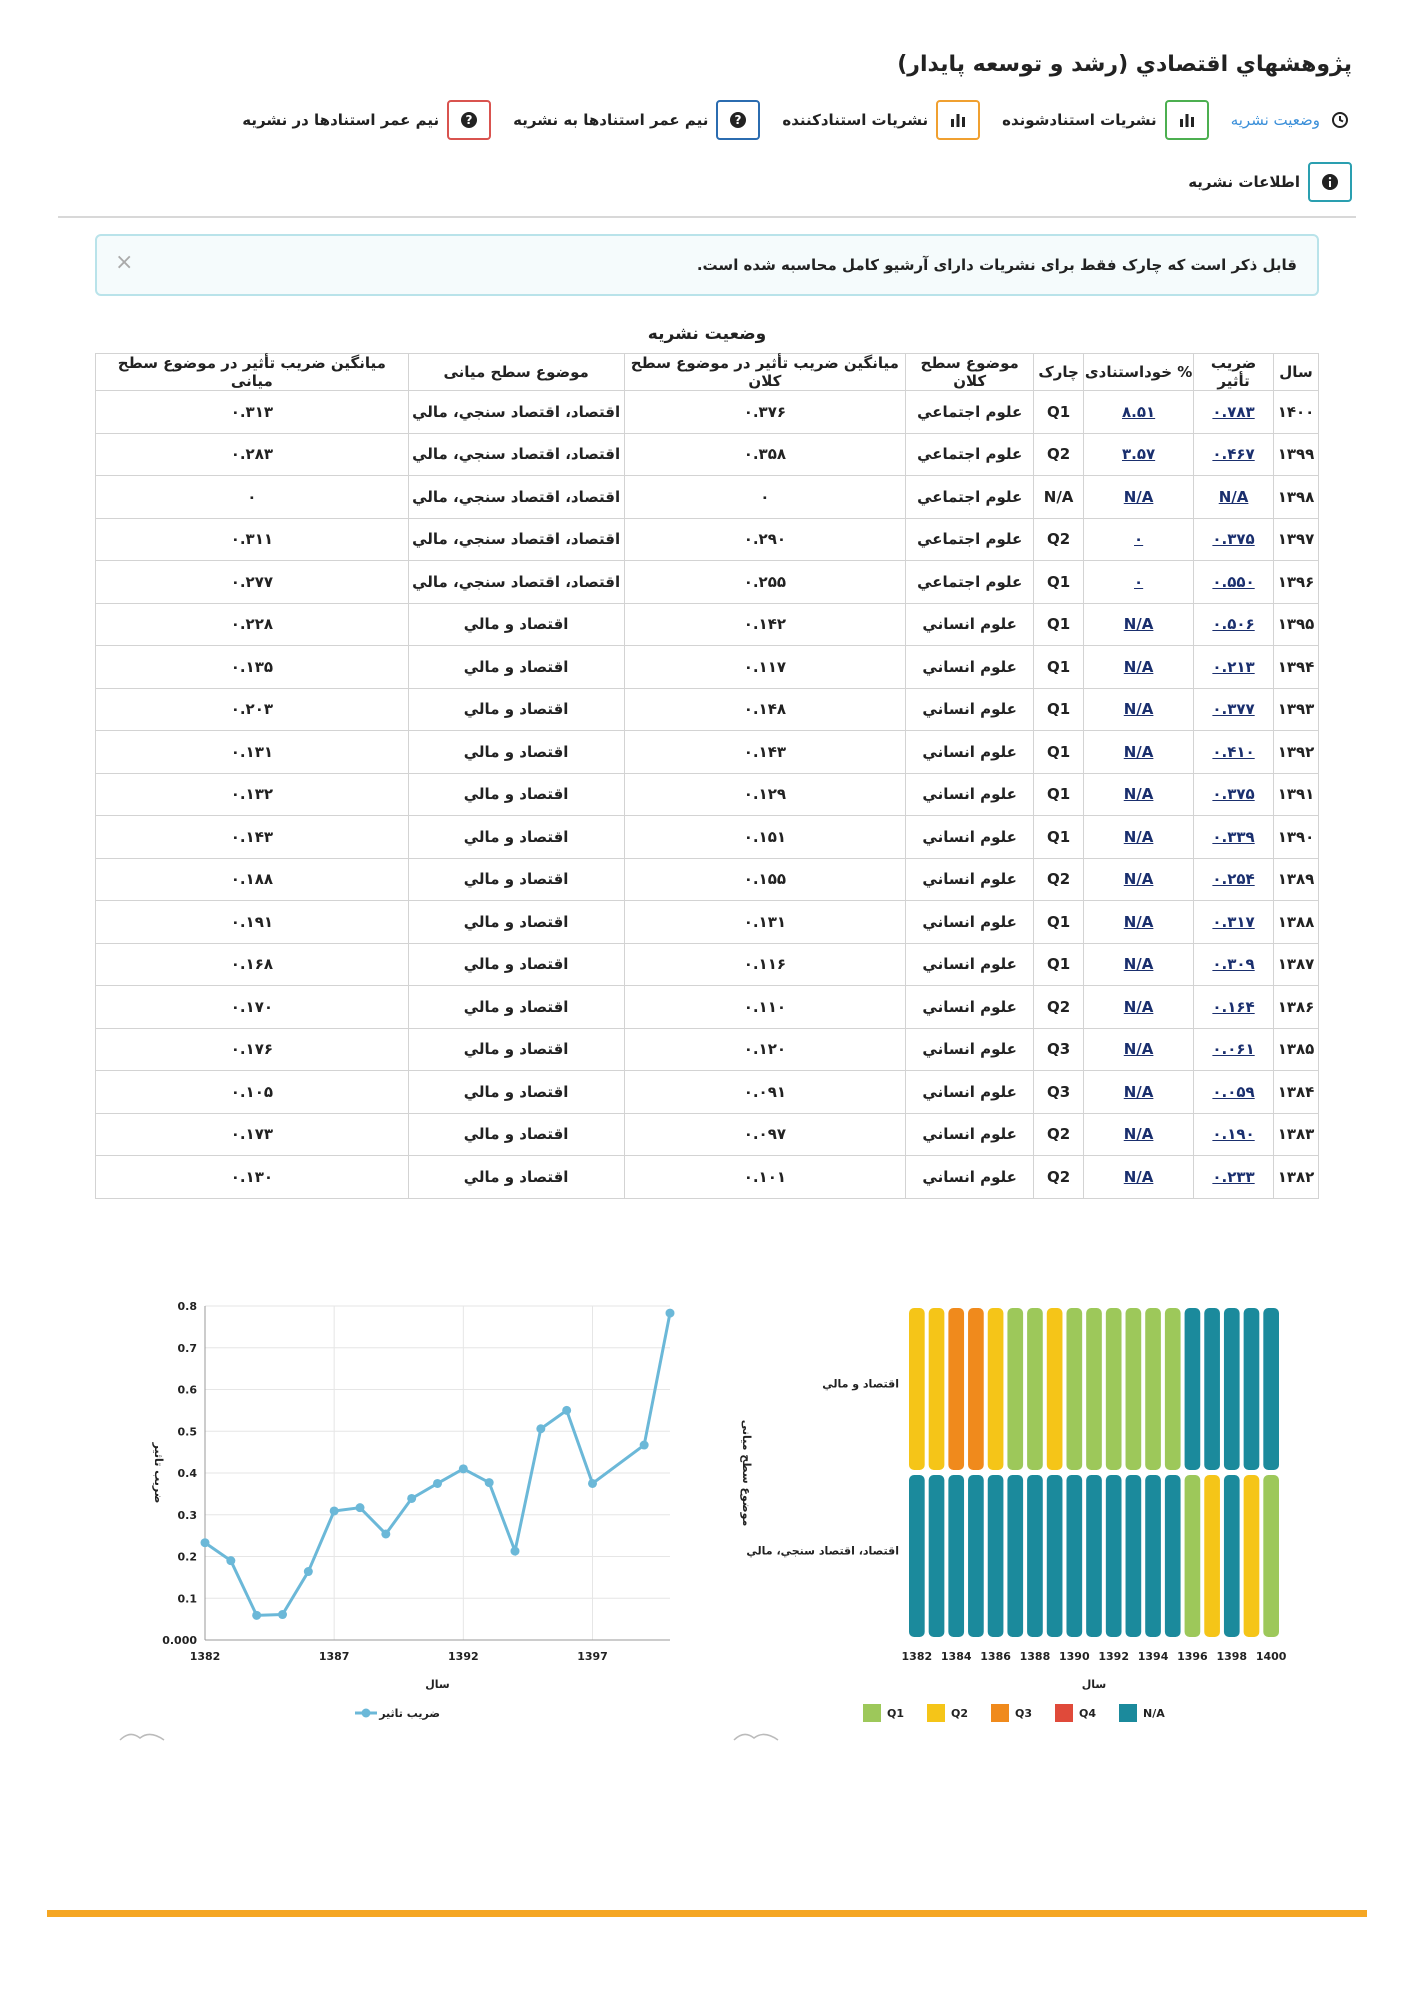 The width and height of the screenshot is (1414, 2000). What do you see at coordinates (765, 412) in the screenshot?
I see `cell-macro-avg-if: ۰.۳۷۶` at bounding box center [765, 412].